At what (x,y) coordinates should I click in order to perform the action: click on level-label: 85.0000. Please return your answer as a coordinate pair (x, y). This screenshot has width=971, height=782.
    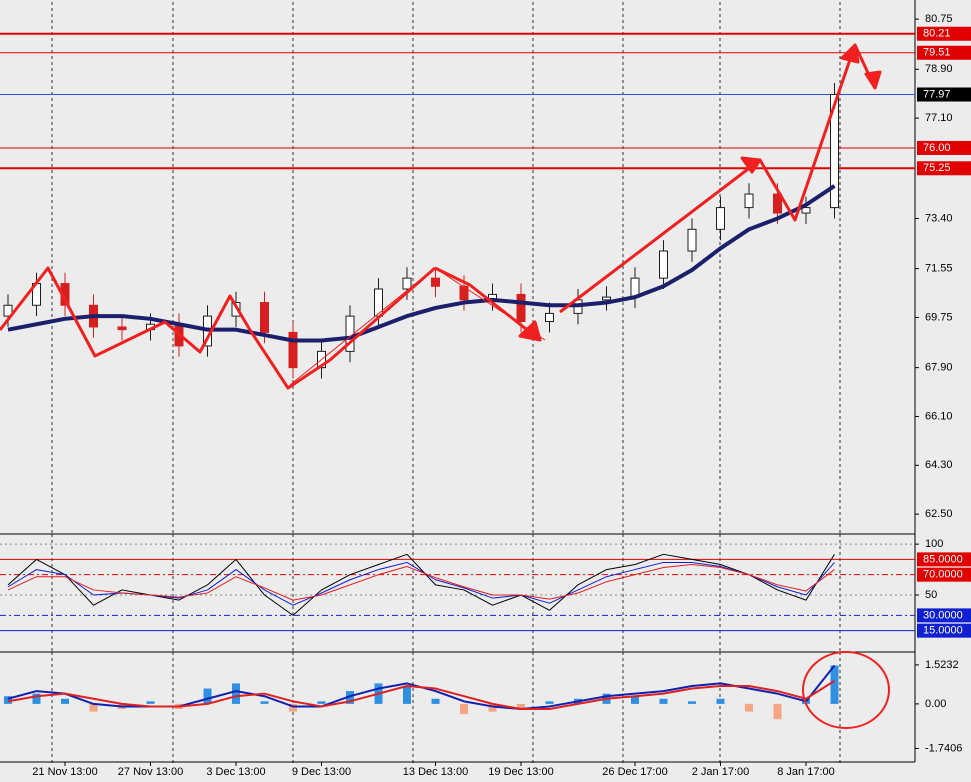
    Looking at the image, I should click on (943, 559).